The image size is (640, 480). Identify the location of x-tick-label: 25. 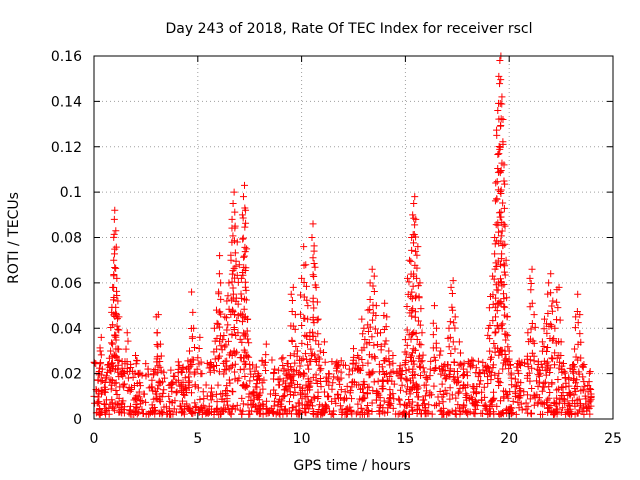
(613, 439).